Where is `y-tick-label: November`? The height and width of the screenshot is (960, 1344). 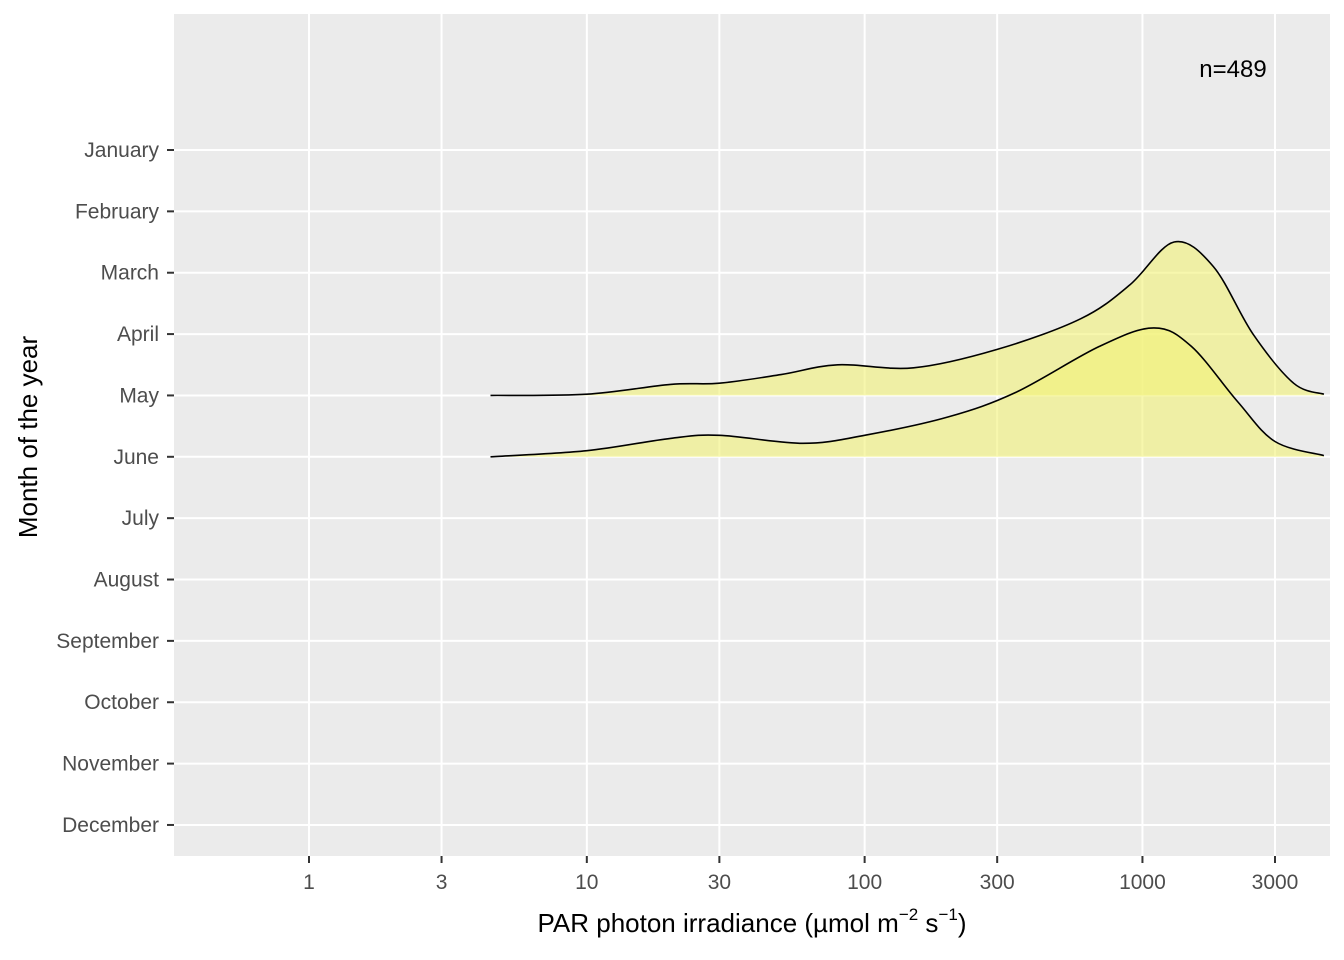
y-tick-label: November is located at coordinates (110, 764).